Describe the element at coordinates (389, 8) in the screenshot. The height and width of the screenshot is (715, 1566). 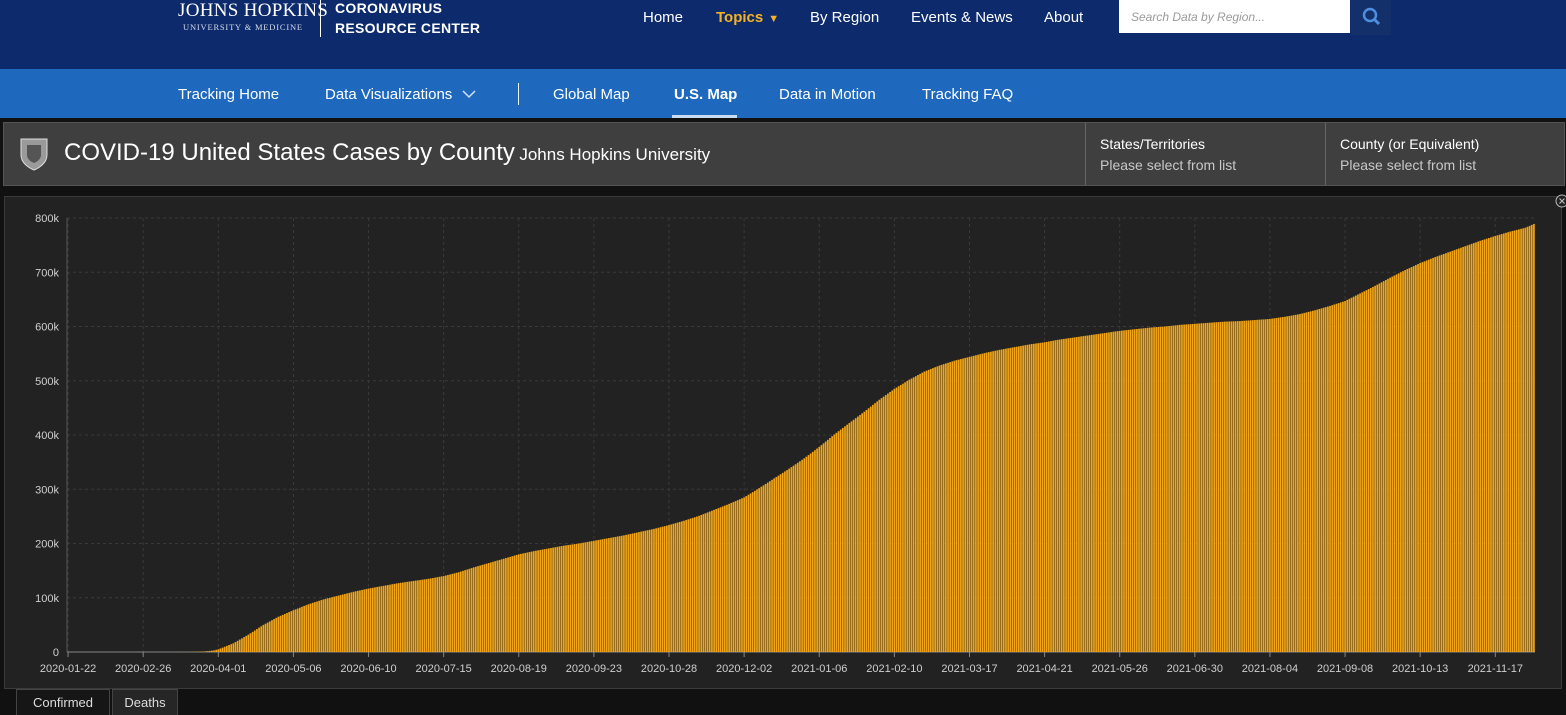
I see `site-name: CORONAVIRUS` at that location.